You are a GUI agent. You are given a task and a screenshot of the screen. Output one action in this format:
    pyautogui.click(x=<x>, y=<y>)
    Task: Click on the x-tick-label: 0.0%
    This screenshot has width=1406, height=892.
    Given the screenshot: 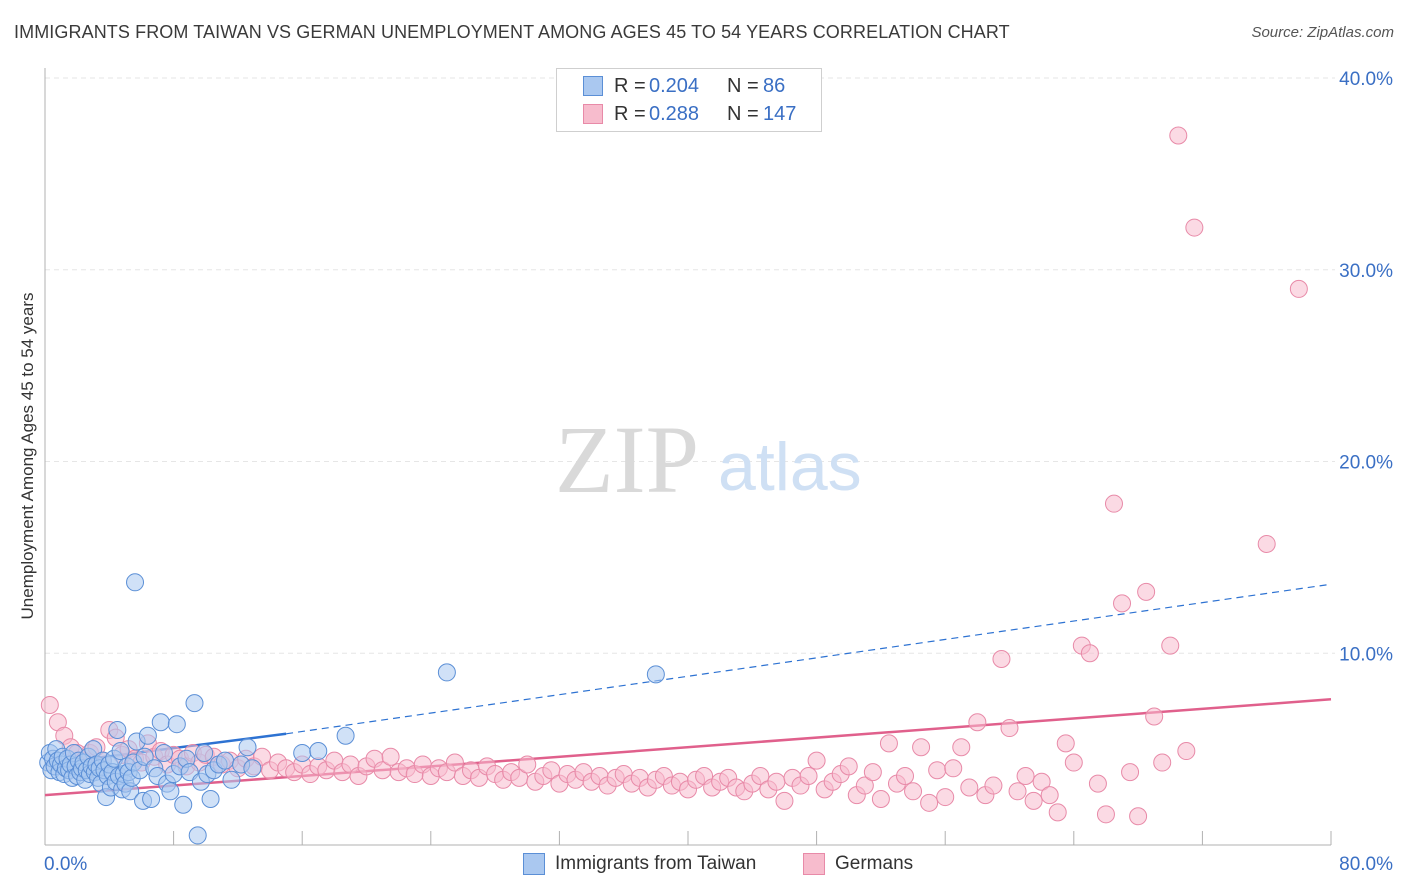 What is the action you would take?
    pyautogui.click(x=65, y=864)
    